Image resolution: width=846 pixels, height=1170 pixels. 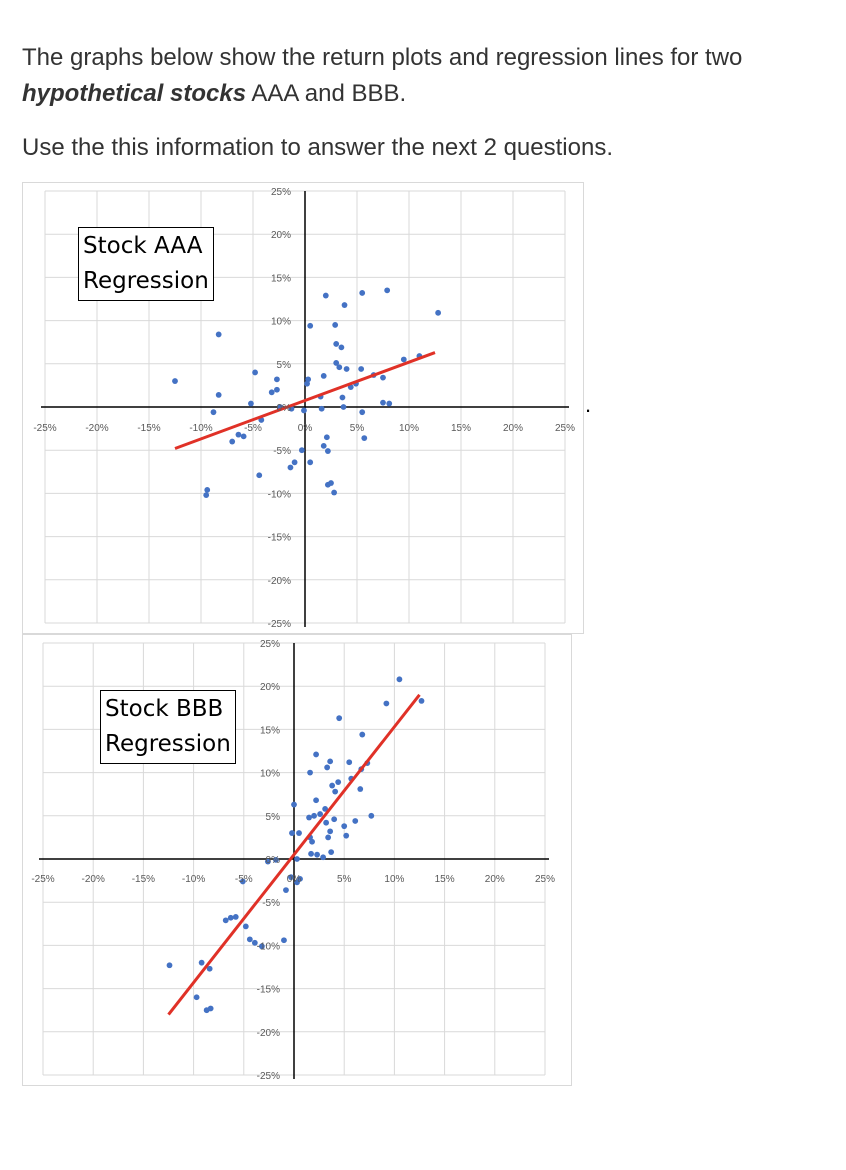 I want to click on bbb-x-tick-label: 20%, so click(x=495, y=879).